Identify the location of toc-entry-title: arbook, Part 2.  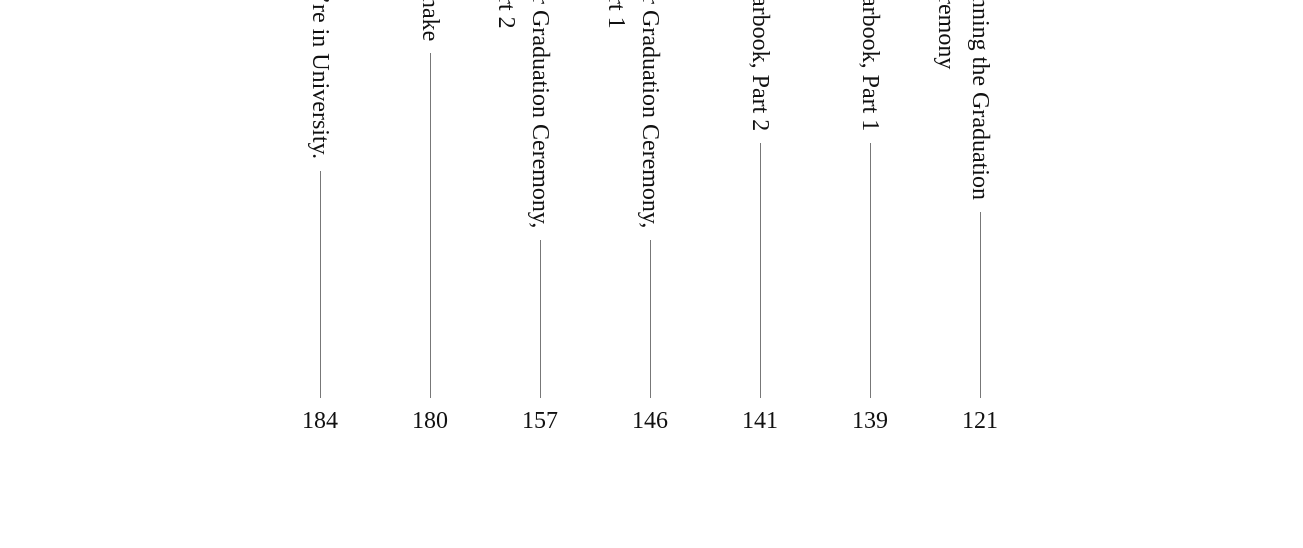
(760, 65).